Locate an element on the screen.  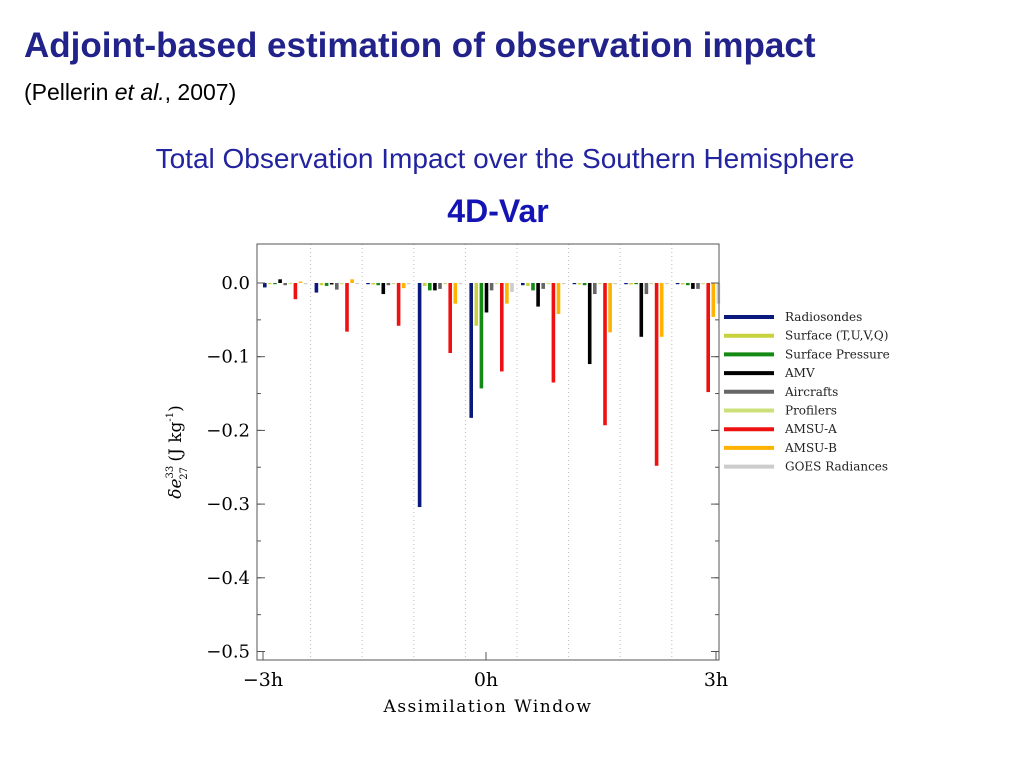
y-tick-label: −0.4 is located at coordinates (228, 578).